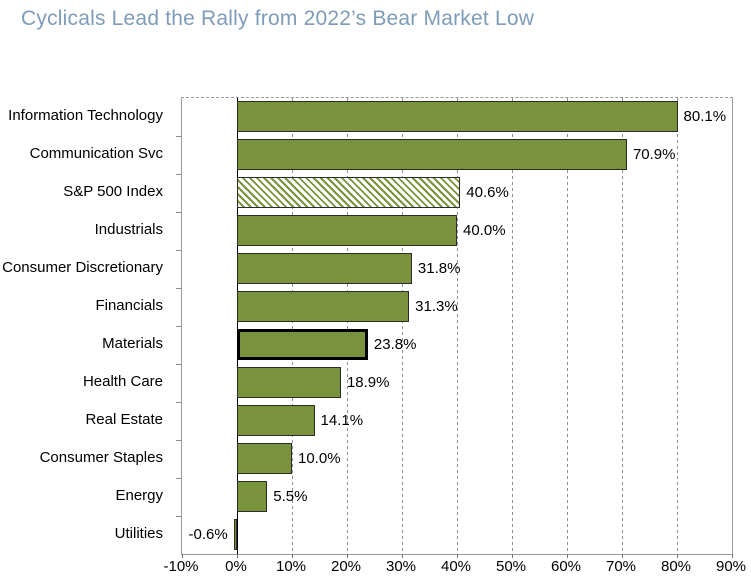 The image size is (751, 587). Describe the element at coordinates (487, 192) in the screenshot. I see `value-label: 40.6%` at that location.